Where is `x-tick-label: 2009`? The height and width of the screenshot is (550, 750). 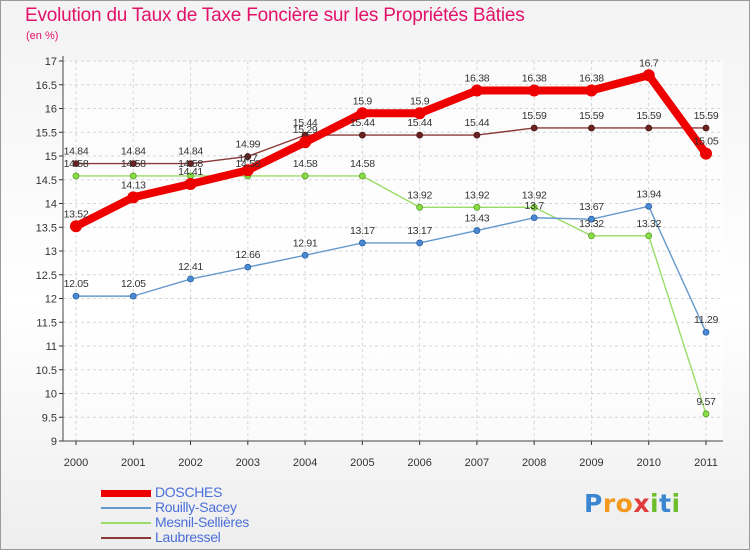 x-tick-label: 2009 is located at coordinates (591, 463).